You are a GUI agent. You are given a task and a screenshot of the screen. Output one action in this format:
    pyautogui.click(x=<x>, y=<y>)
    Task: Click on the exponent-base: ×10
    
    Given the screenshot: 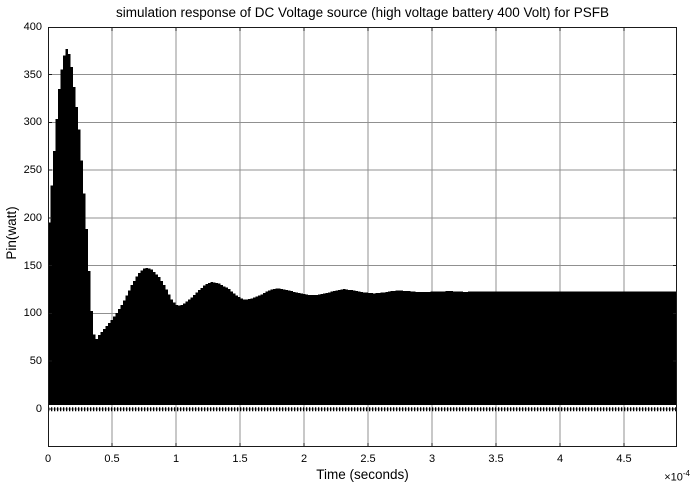 What is the action you would take?
    pyautogui.click(x=673, y=477)
    